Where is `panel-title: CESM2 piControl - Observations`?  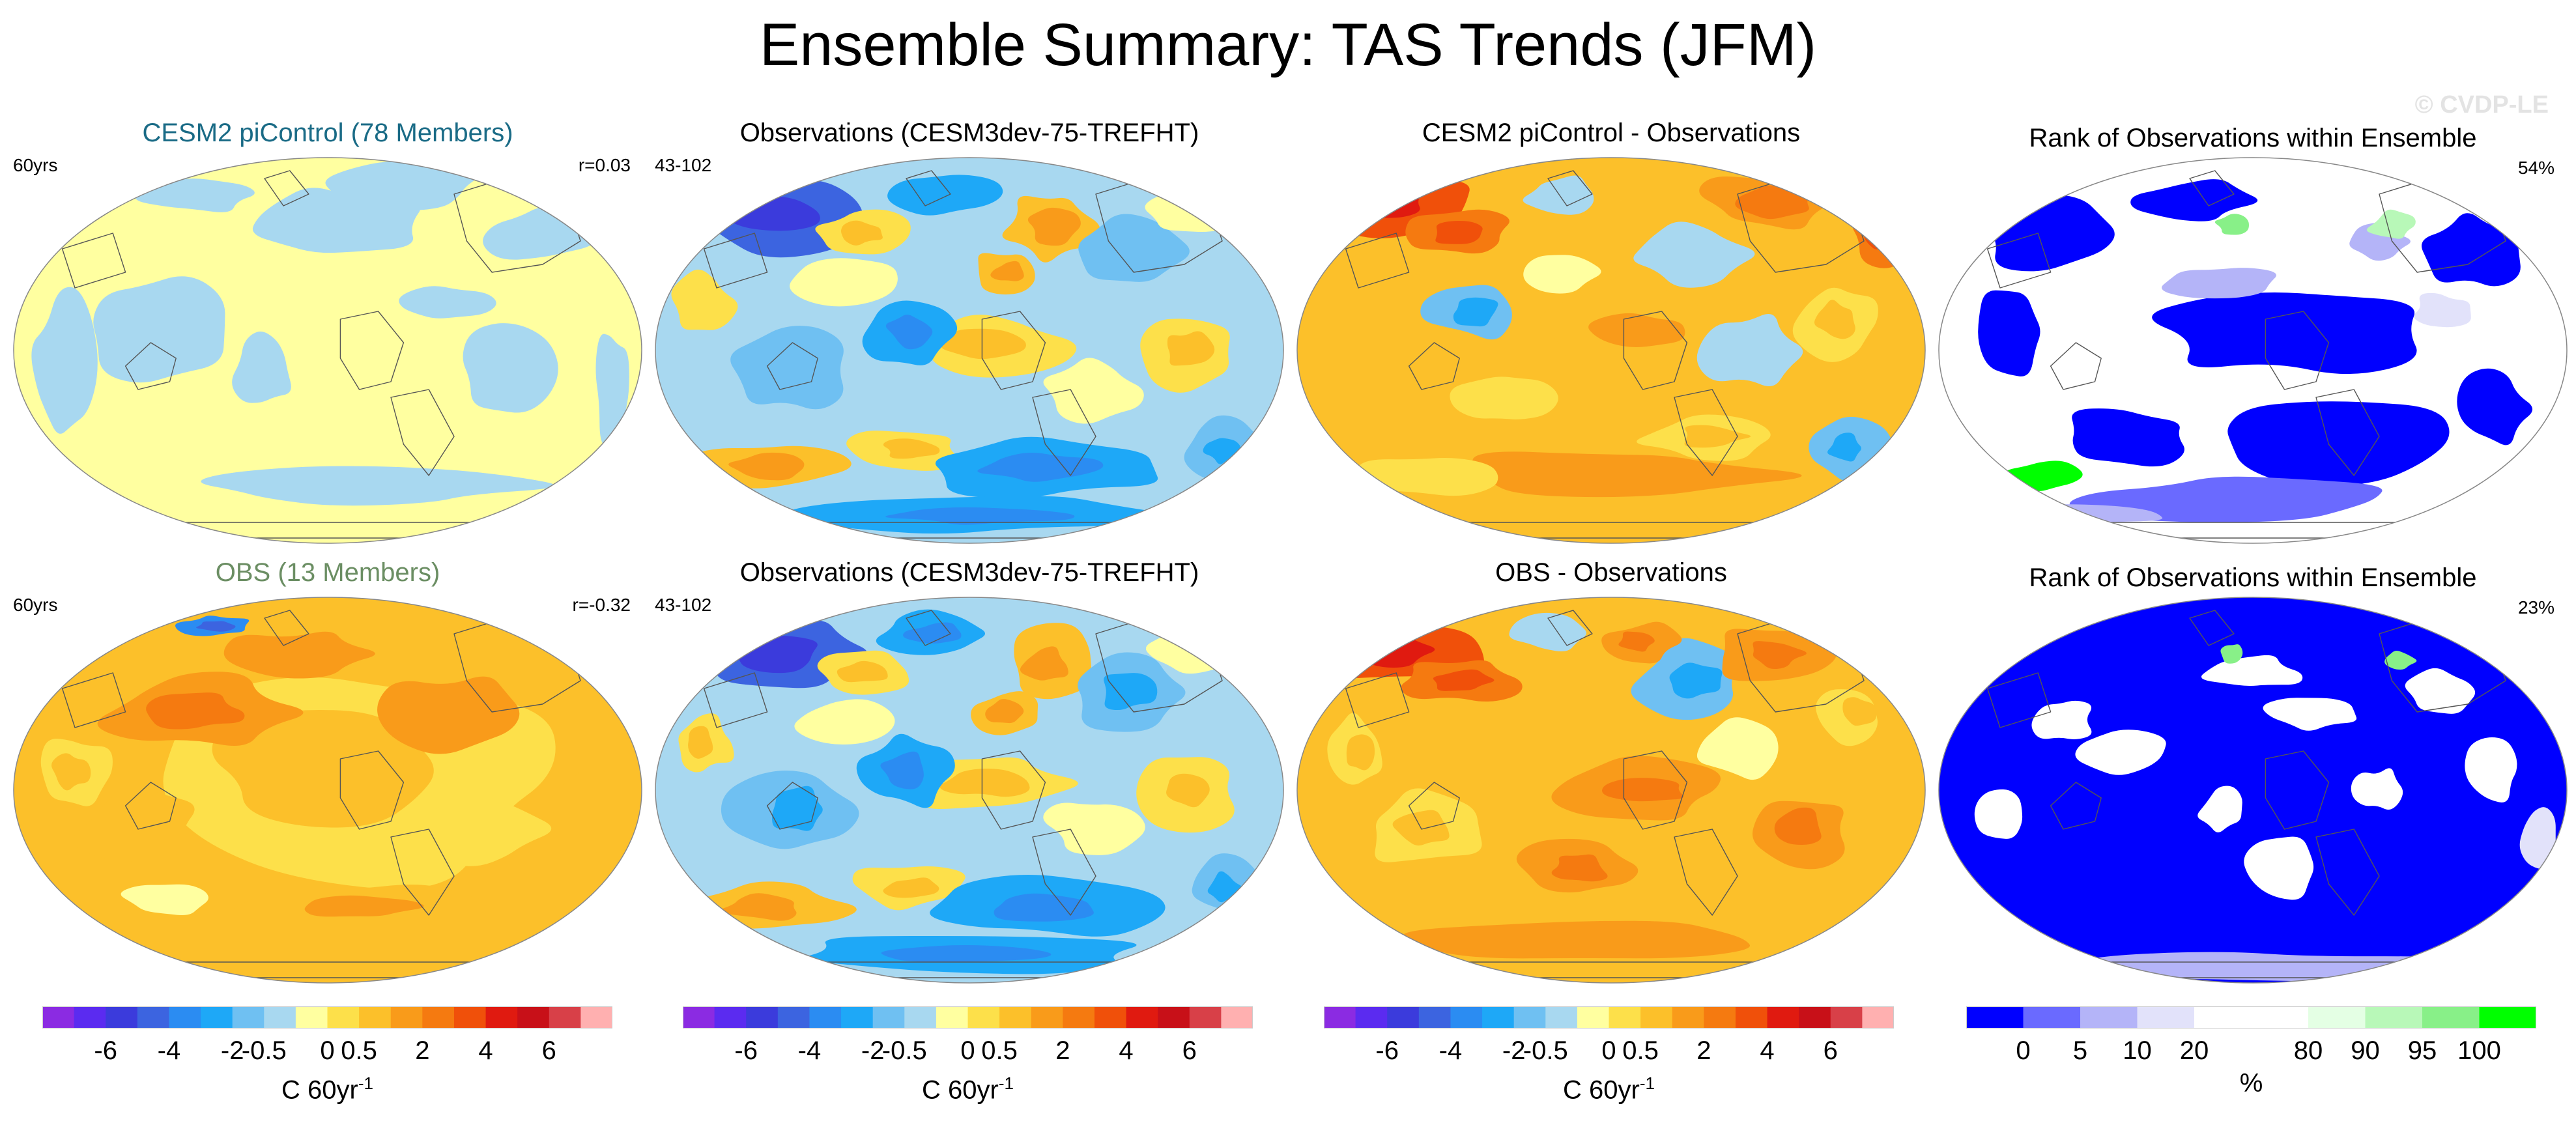
panel-title: CESM2 piControl - Observations is located at coordinates (1612, 133).